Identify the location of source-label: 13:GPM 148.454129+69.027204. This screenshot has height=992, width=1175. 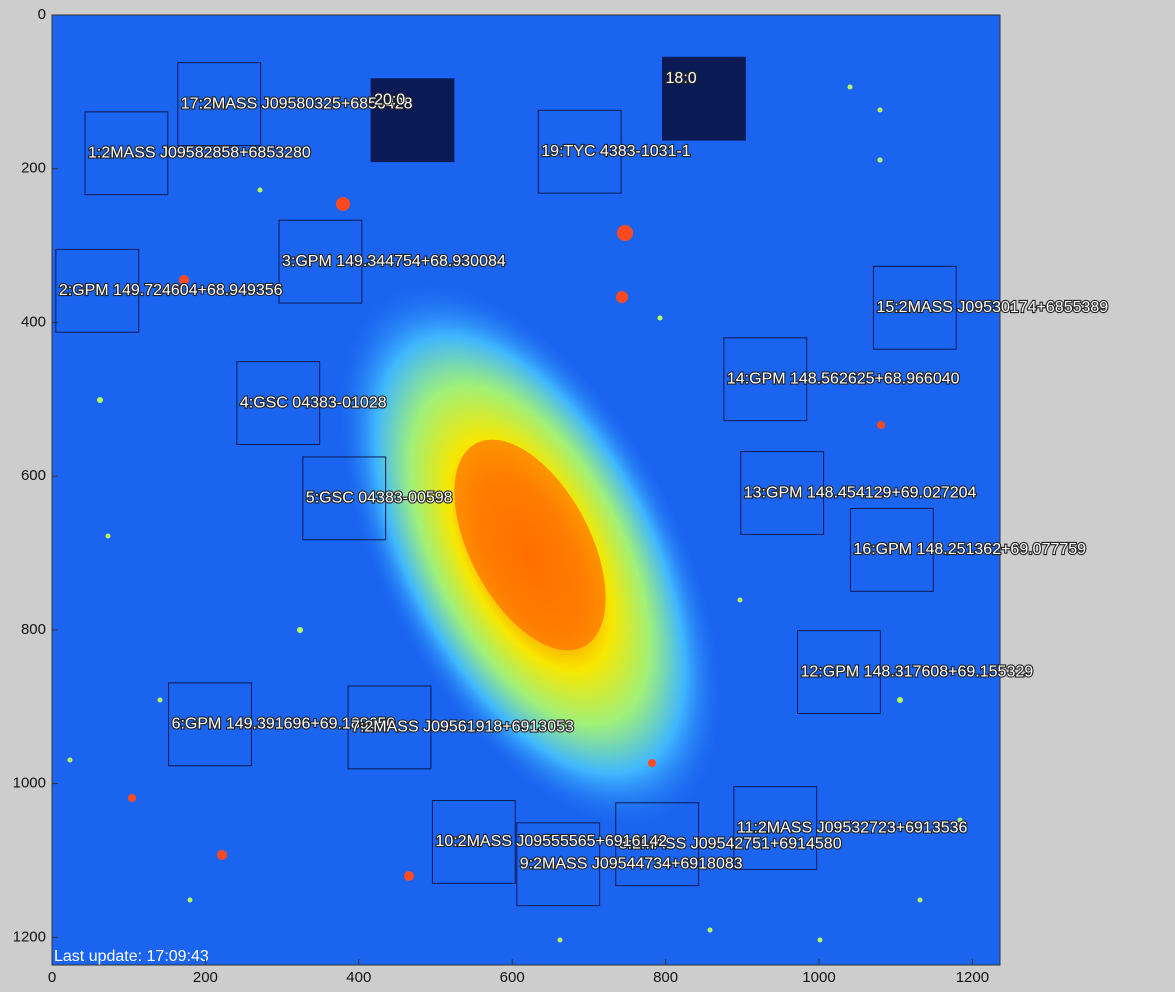
(860, 492).